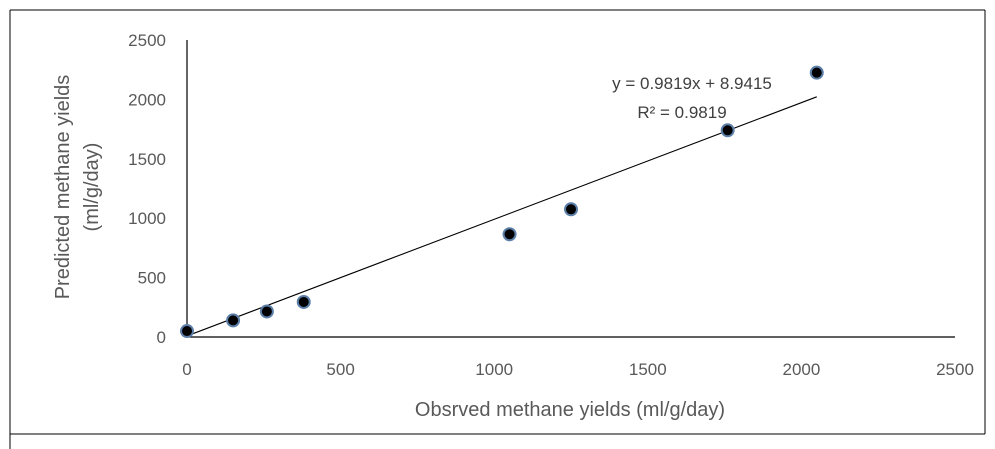  I want to click on y-axis-title-line2: (ml/g/day), so click(92, 187).